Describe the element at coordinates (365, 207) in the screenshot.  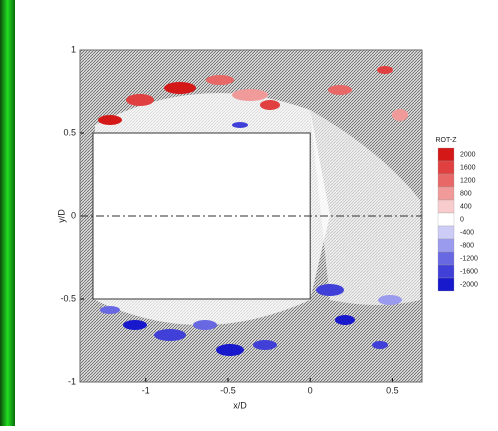
I see `wake-region` at that location.